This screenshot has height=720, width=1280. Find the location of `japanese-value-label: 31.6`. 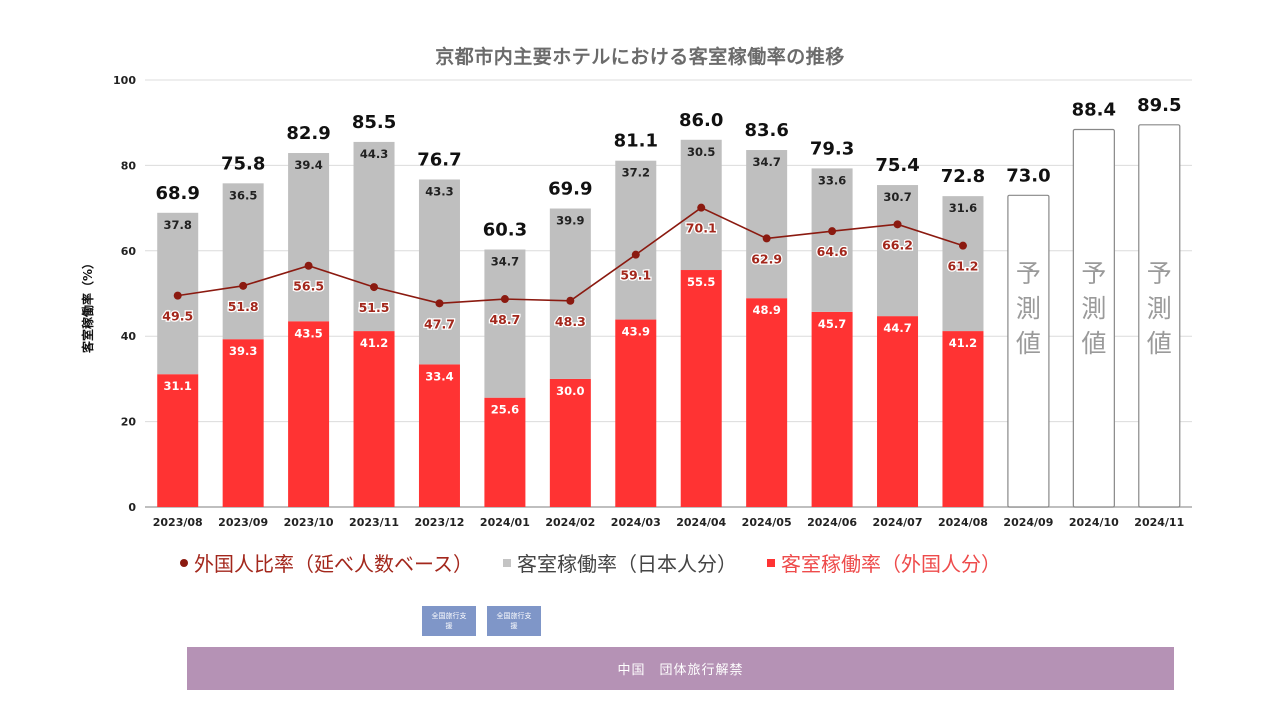

japanese-value-label: 31.6 is located at coordinates (963, 208).